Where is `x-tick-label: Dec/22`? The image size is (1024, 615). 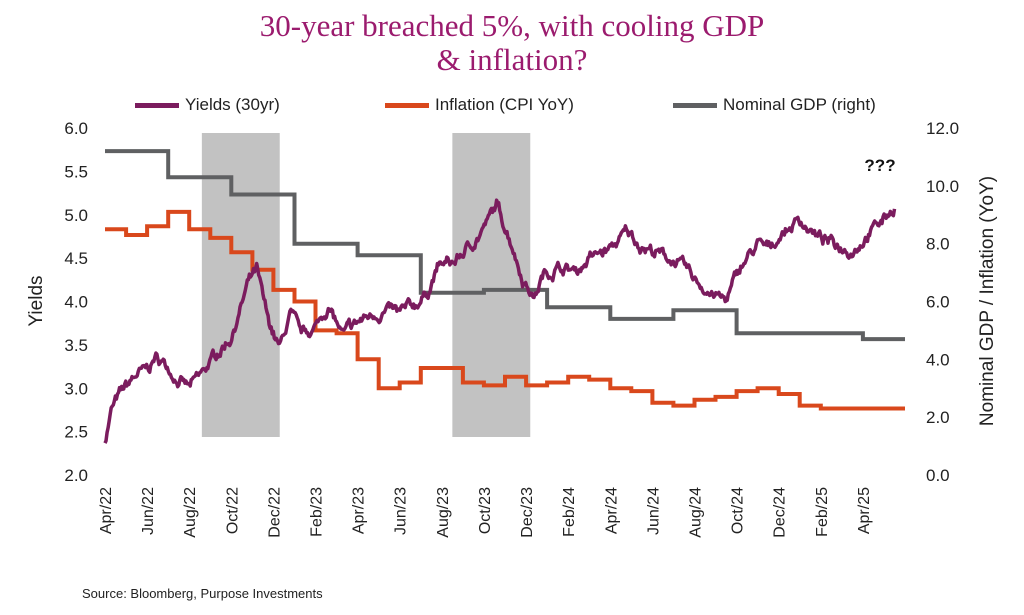 x-tick-label: Dec/22 is located at coordinates (274, 512).